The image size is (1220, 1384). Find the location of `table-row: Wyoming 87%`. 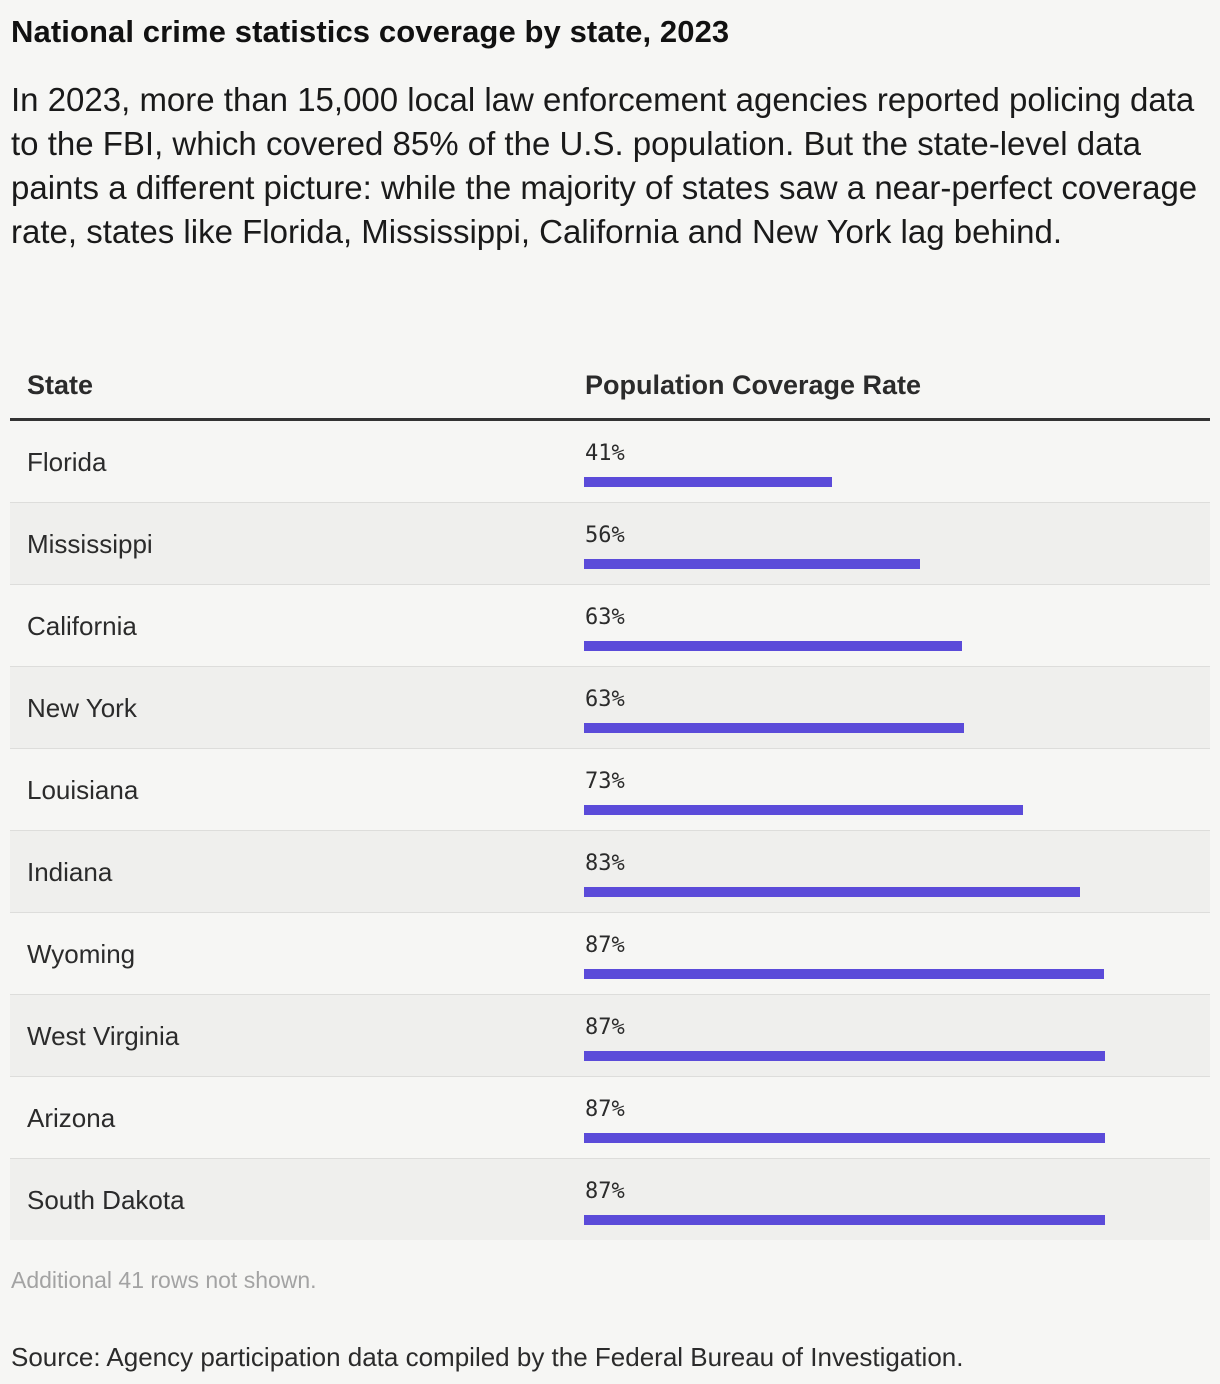

table-row: Wyoming 87% is located at coordinates (610, 954).